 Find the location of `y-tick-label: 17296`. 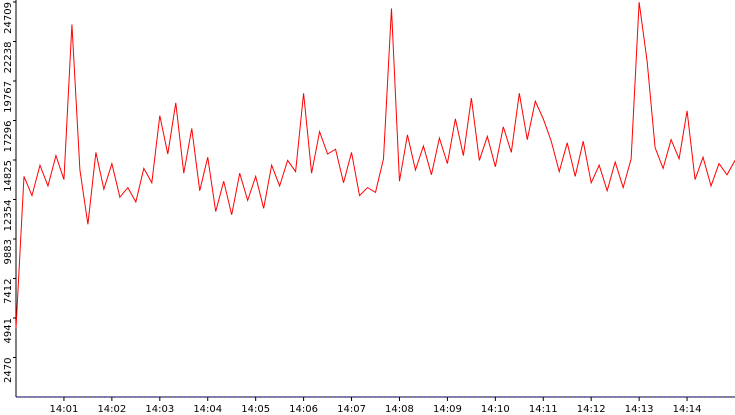

y-tick-label: 17296 is located at coordinates (8, 137).